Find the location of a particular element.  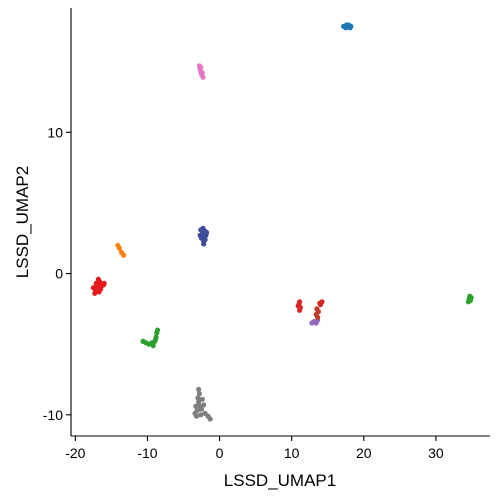

y-tick-label: 10 is located at coordinates (55, 132).